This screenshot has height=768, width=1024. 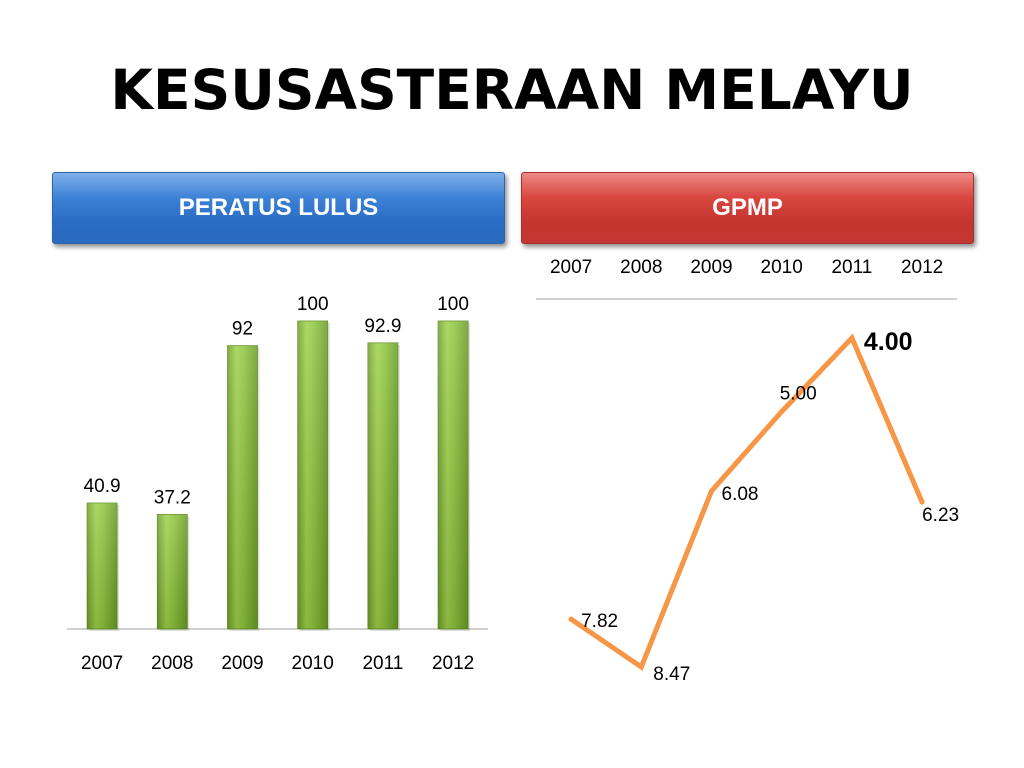 I want to click on gpmp-header: GPMP, so click(x=747, y=208).